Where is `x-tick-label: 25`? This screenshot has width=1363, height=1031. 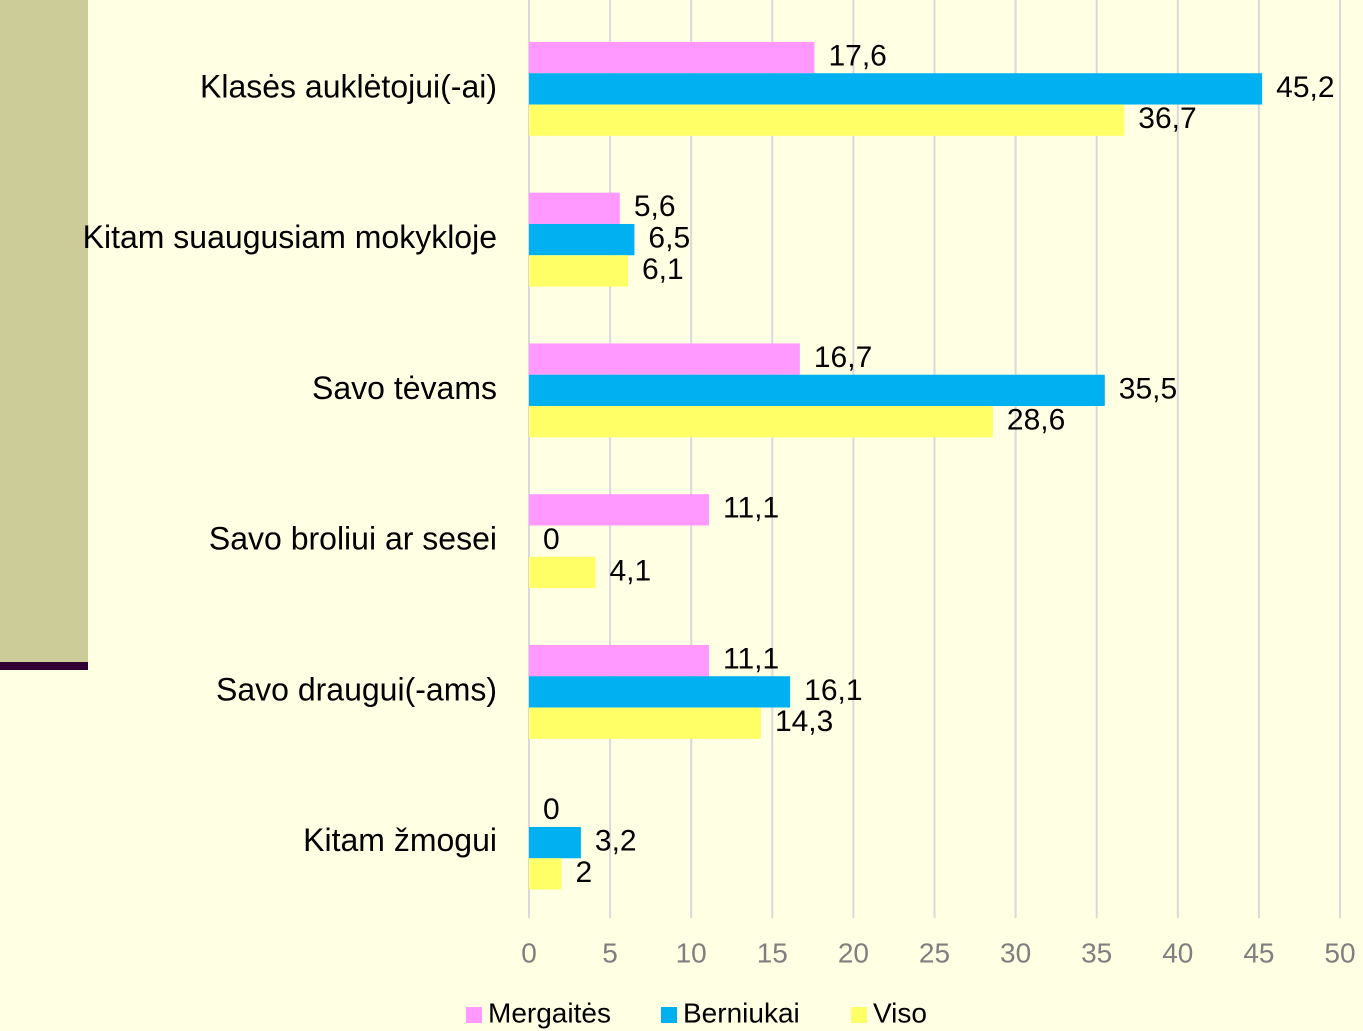
x-tick-label: 25 is located at coordinates (934, 952).